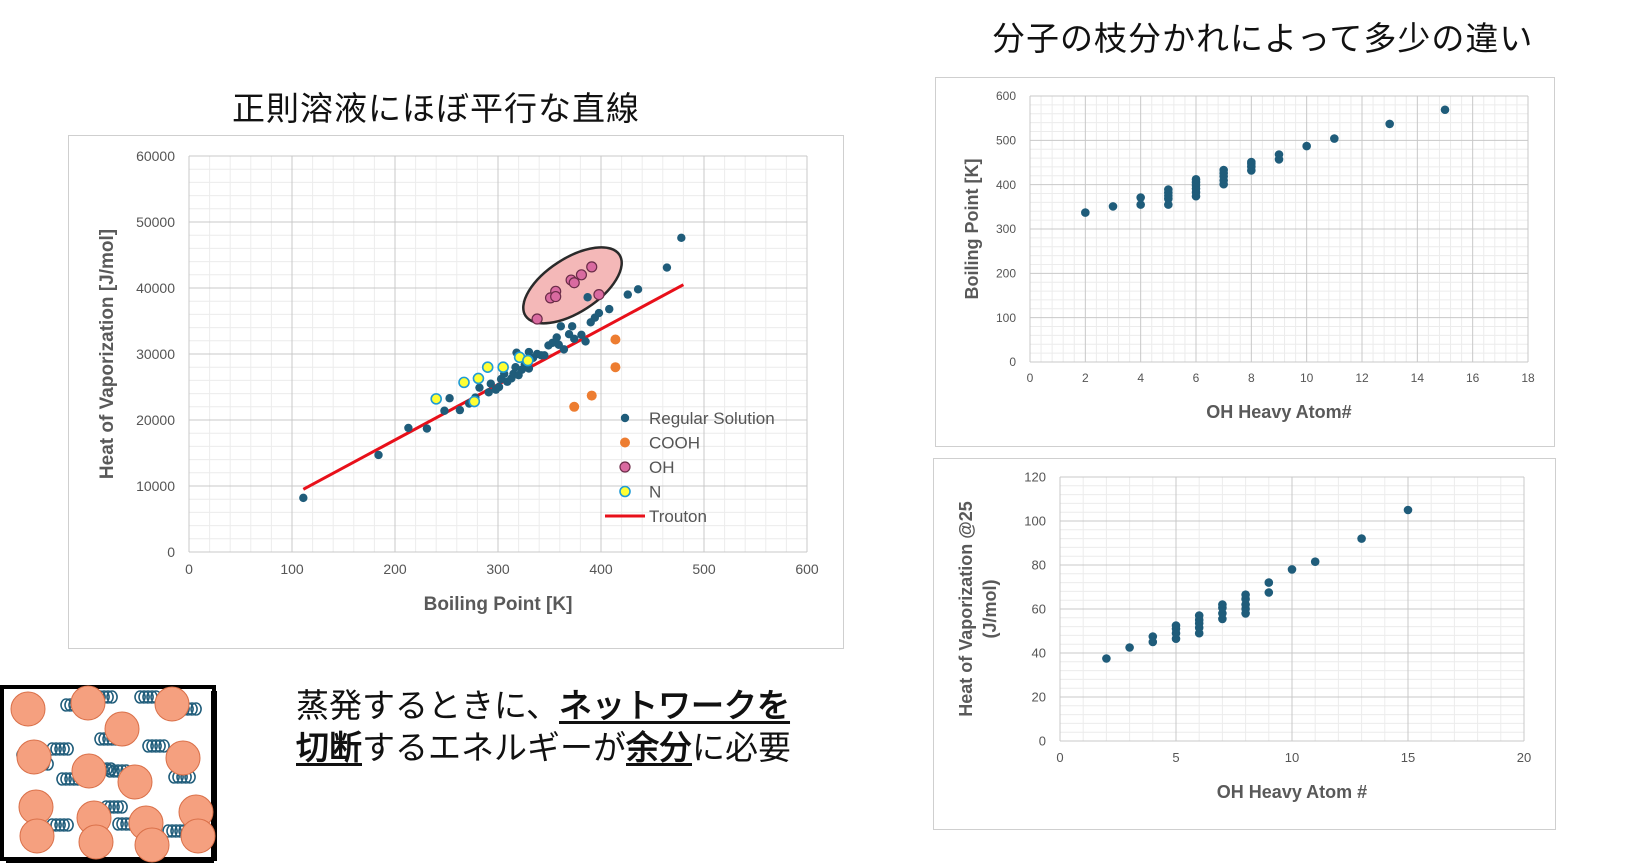 The height and width of the screenshot is (867, 1634). I want to click on x-tick-label: 4, so click(1140, 378).